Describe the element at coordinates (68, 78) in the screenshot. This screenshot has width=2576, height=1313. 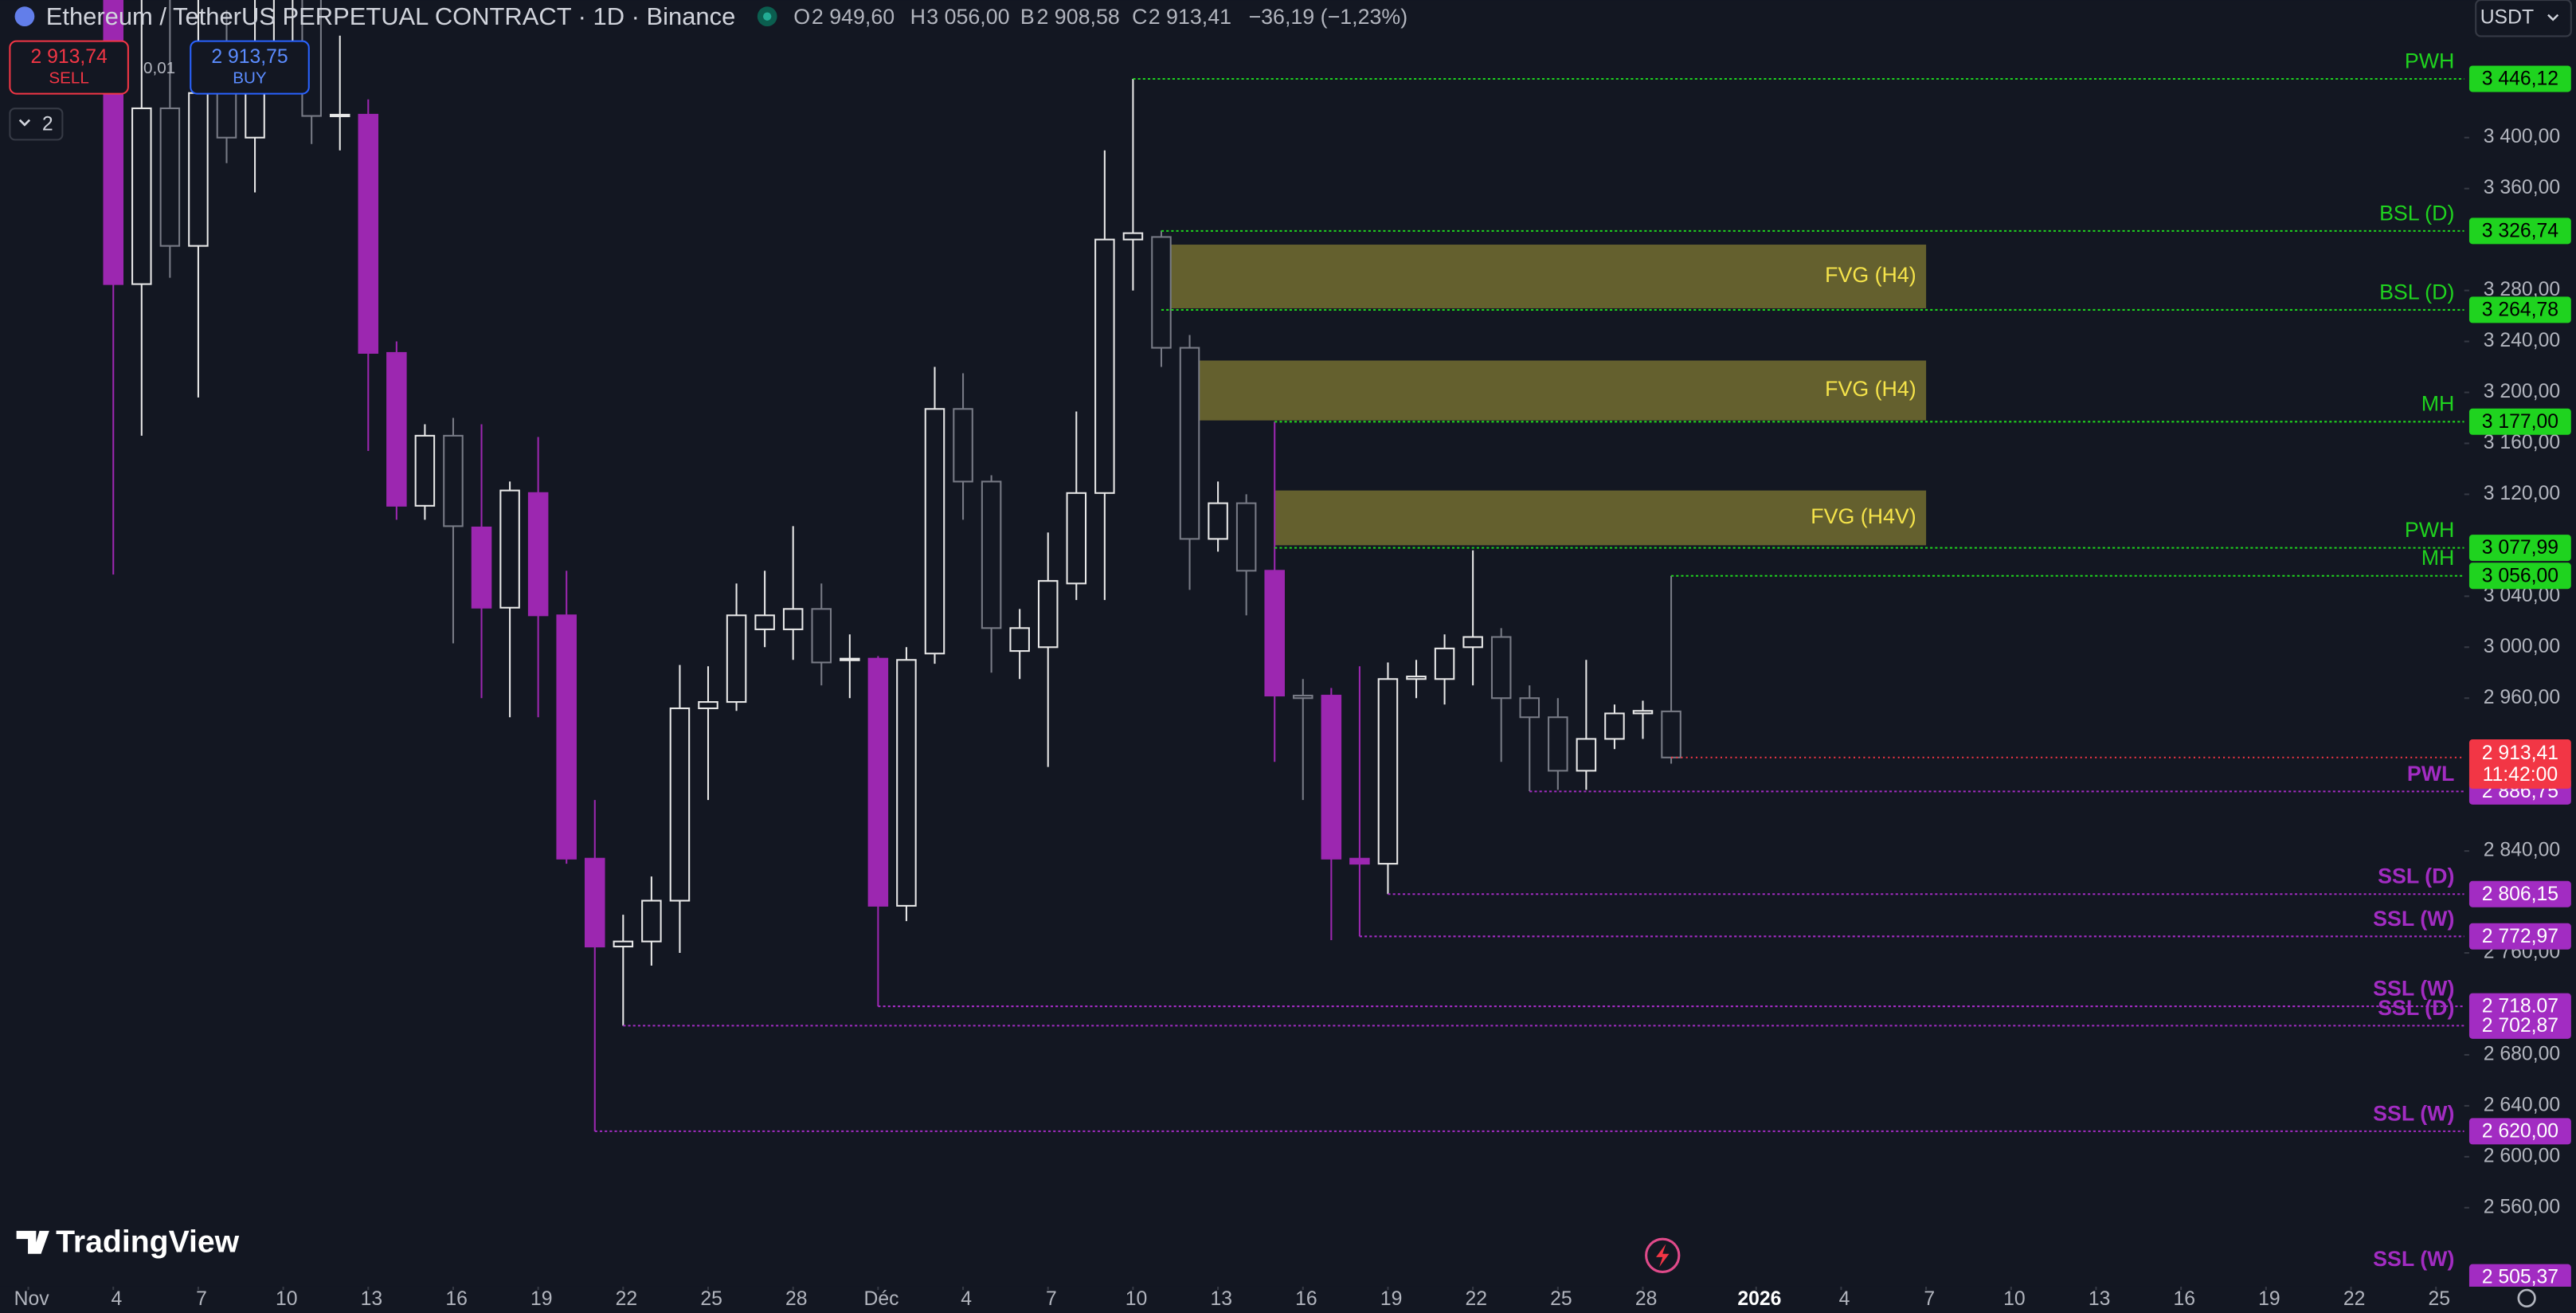
I see `sell-label: SELL` at that location.